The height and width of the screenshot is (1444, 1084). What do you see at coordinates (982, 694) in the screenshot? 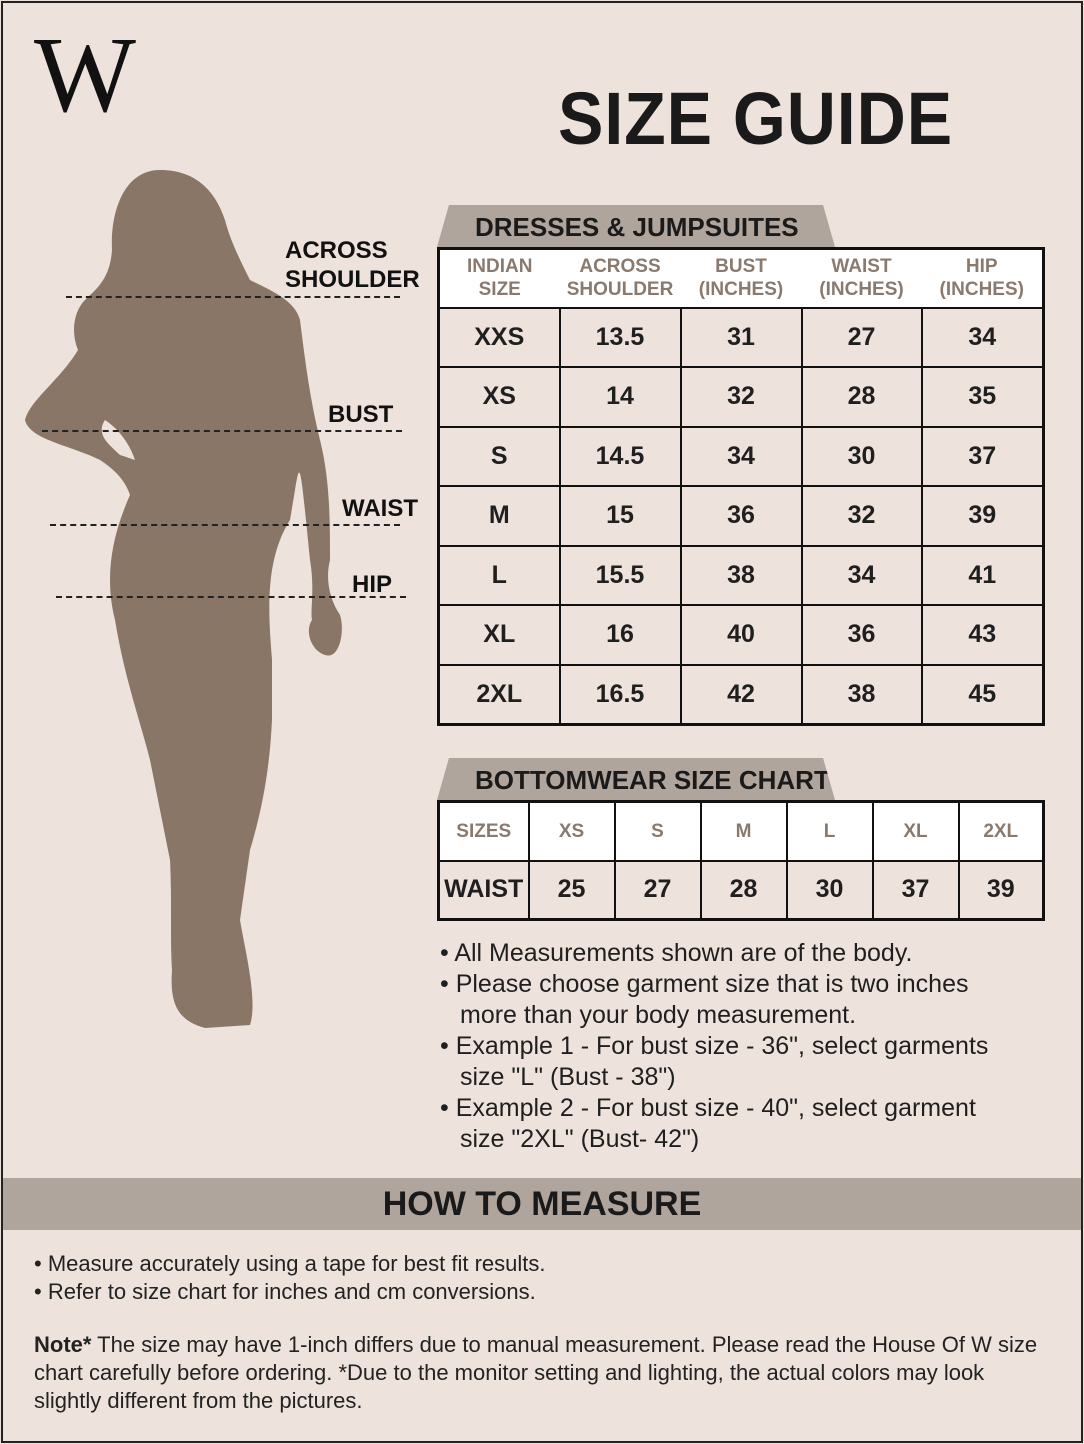
I see `table-cell: 45` at bounding box center [982, 694].